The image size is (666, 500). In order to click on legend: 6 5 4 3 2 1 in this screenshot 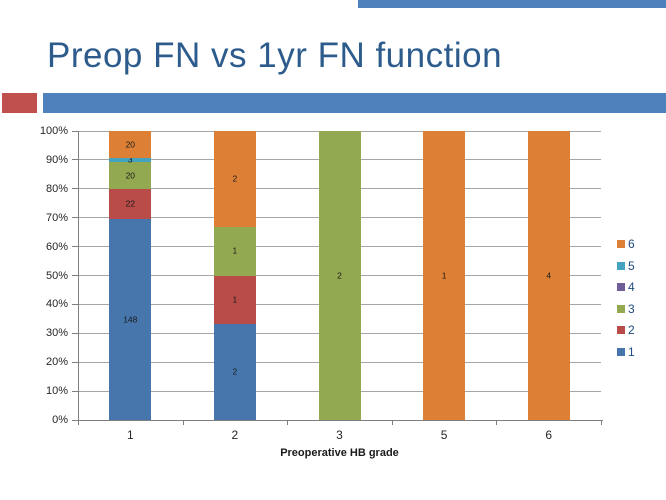, I will do `click(639, 301)`.